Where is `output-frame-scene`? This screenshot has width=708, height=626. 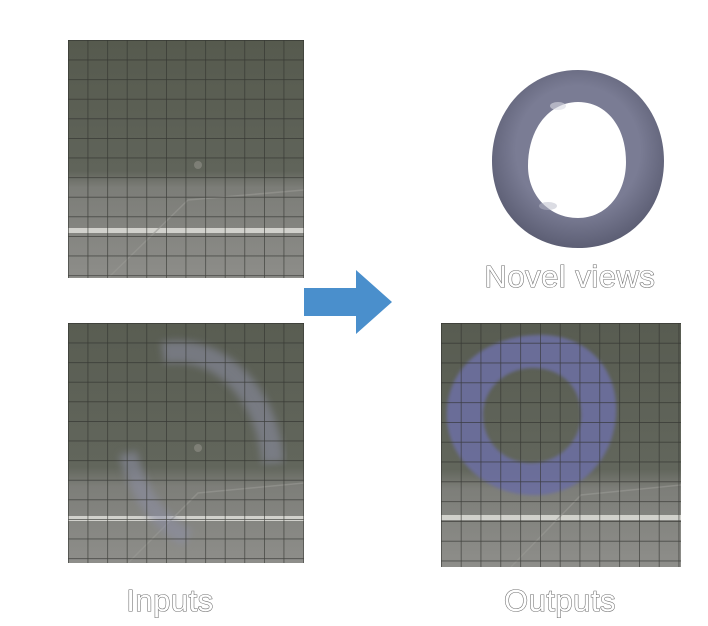 output-frame-scene is located at coordinates (561, 445).